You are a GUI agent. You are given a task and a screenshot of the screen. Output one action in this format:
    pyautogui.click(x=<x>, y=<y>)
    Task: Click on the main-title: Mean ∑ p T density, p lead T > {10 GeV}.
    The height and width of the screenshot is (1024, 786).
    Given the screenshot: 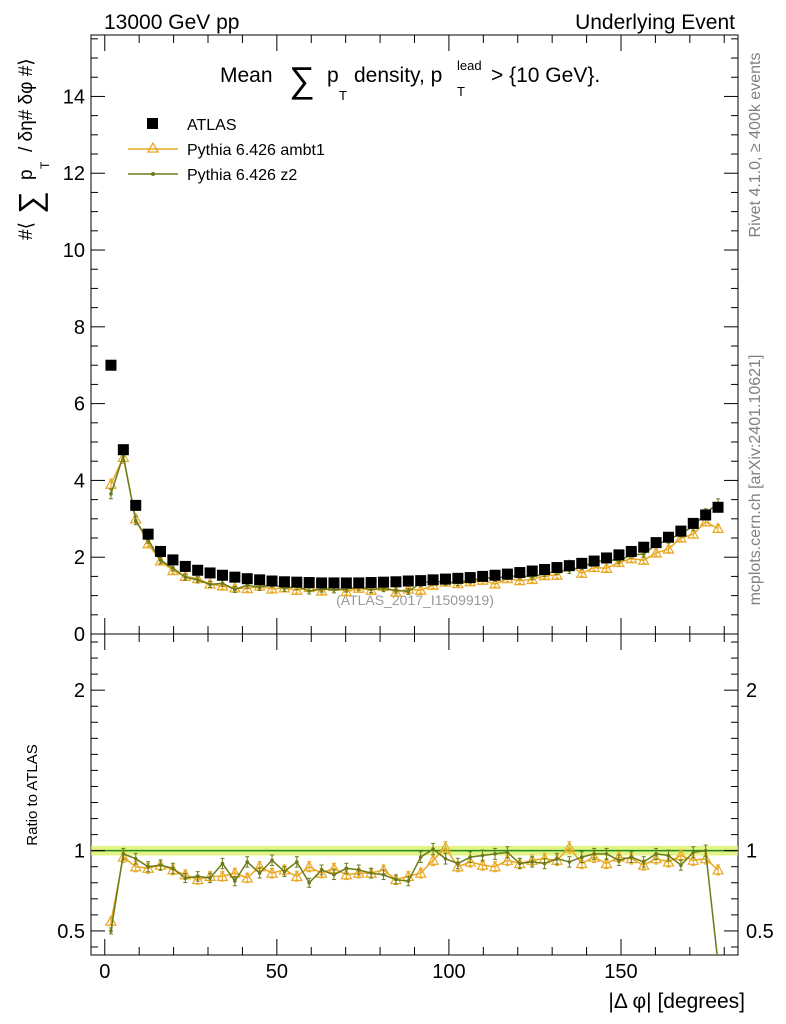 What is the action you would take?
    pyautogui.click(x=410, y=80)
    